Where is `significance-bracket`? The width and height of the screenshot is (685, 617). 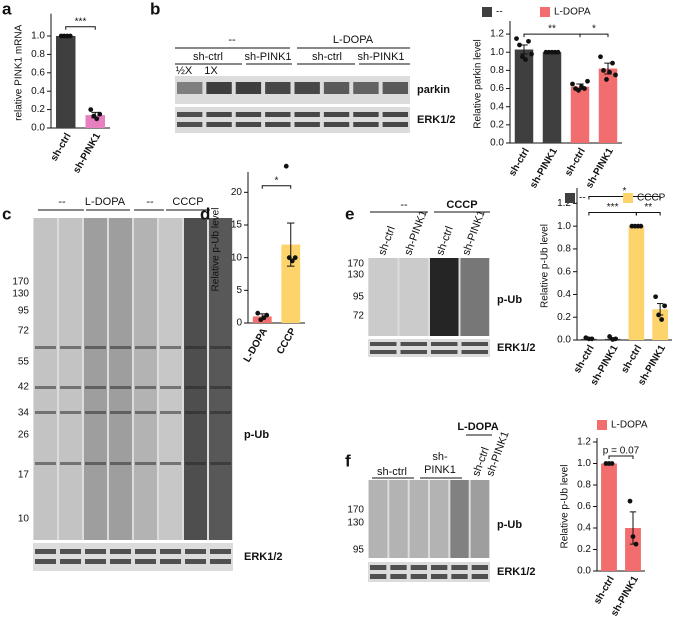 significance-bracket is located at coordinates (276, 187).